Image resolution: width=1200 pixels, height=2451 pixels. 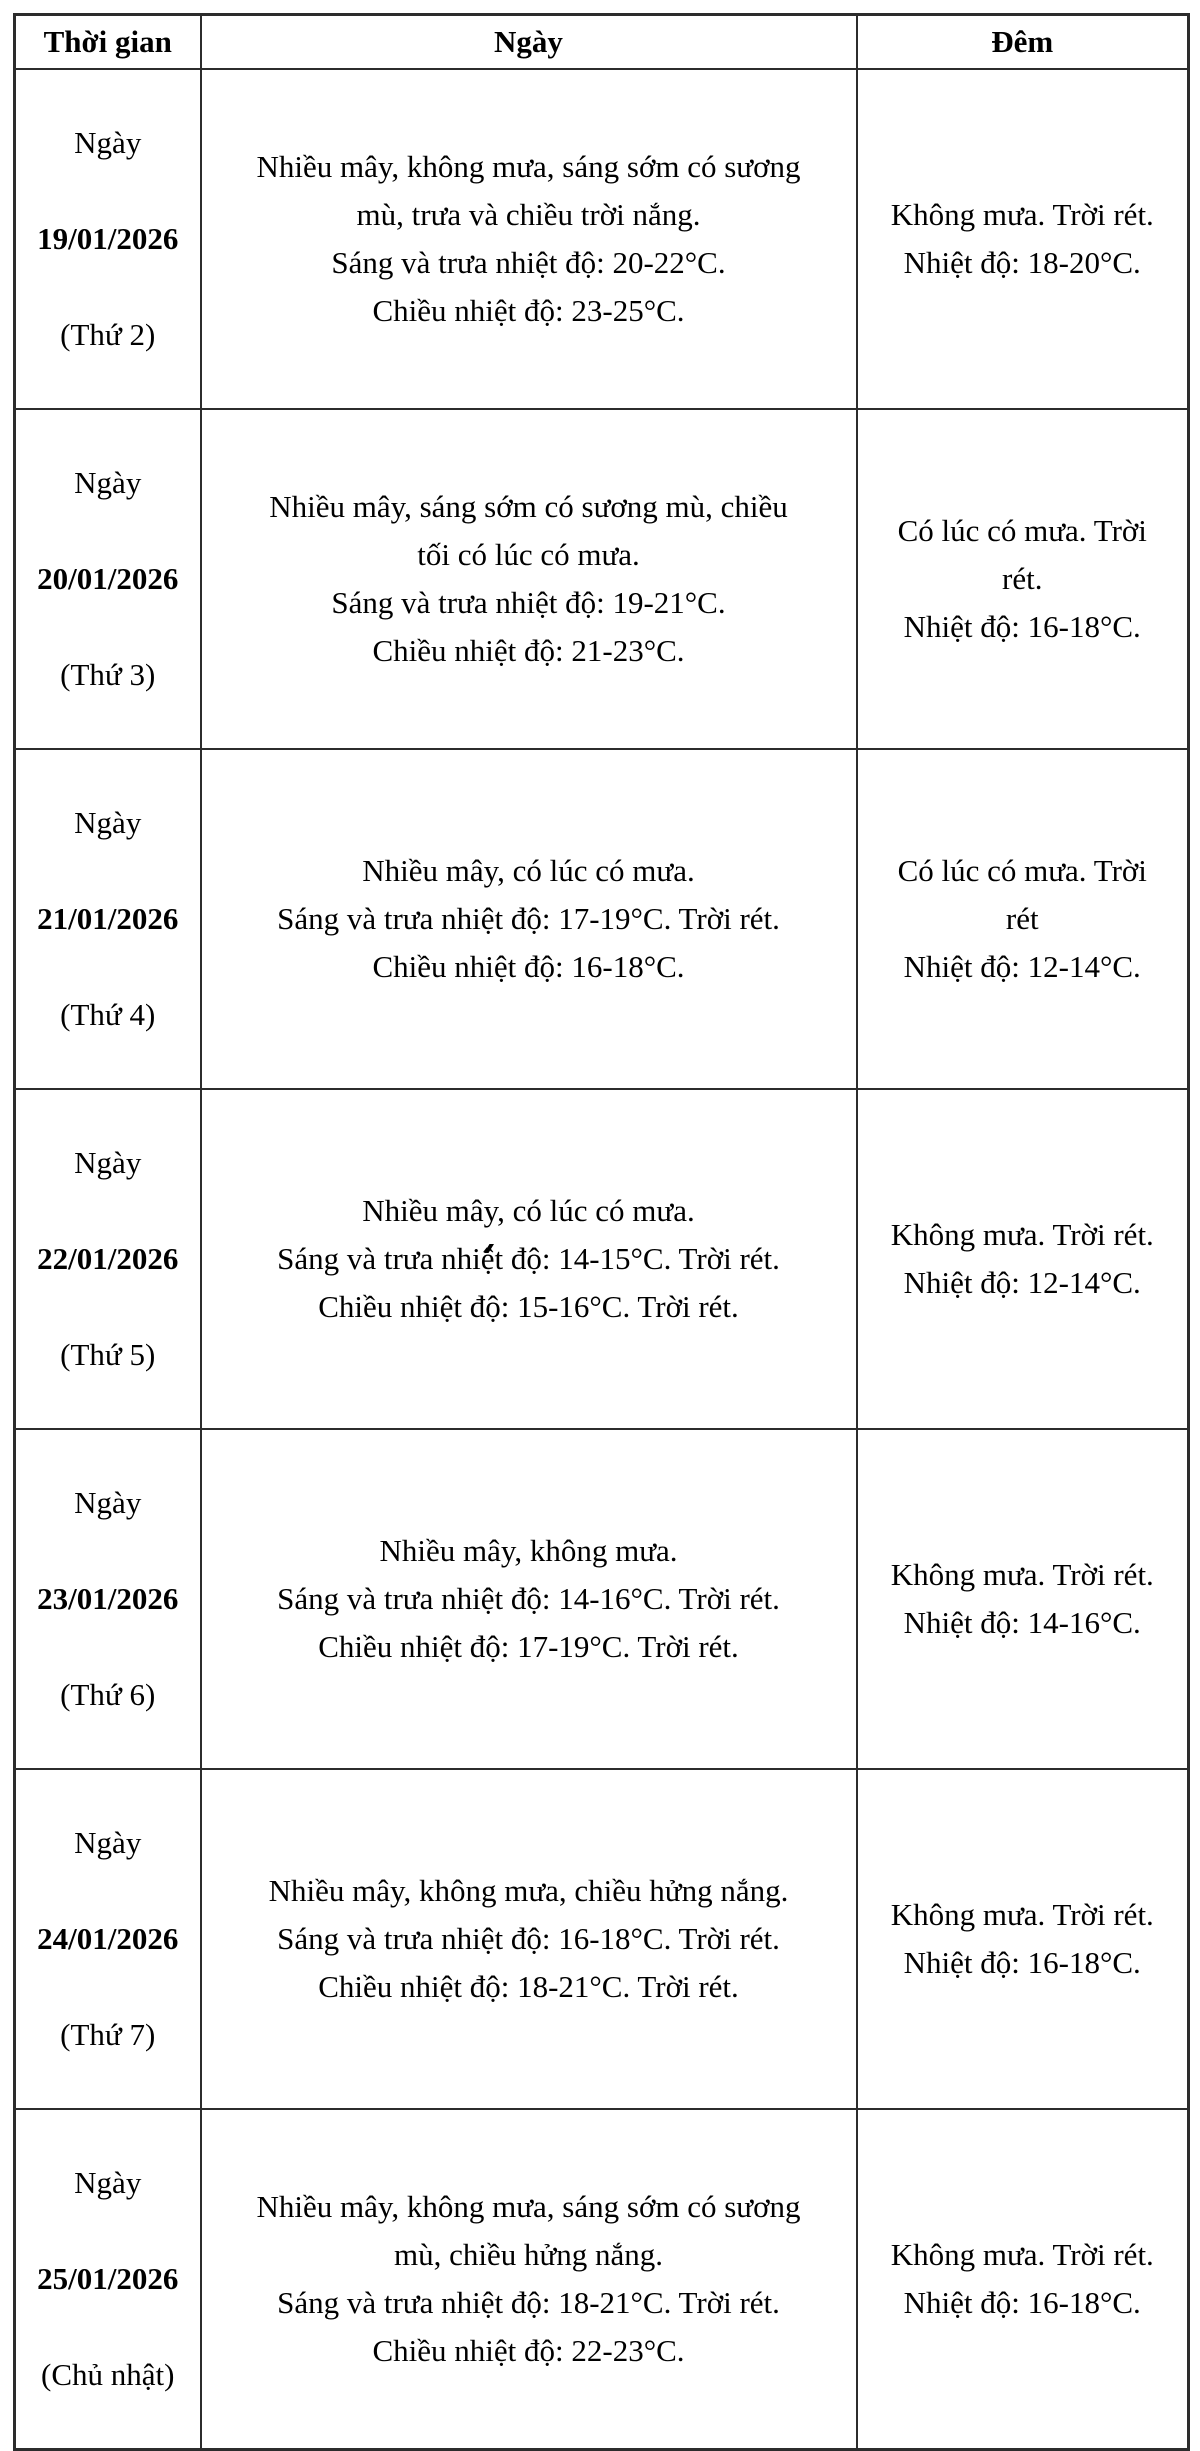 I want to click on header-day: Ngày, so click(x=528, y=41).